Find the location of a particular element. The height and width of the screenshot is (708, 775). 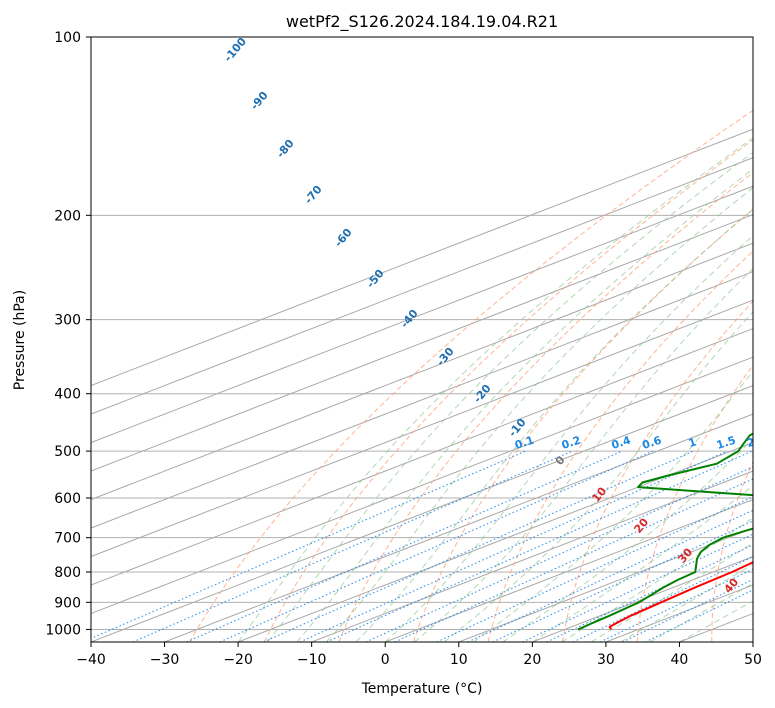

series-layer is located at coordinates (665, 531).